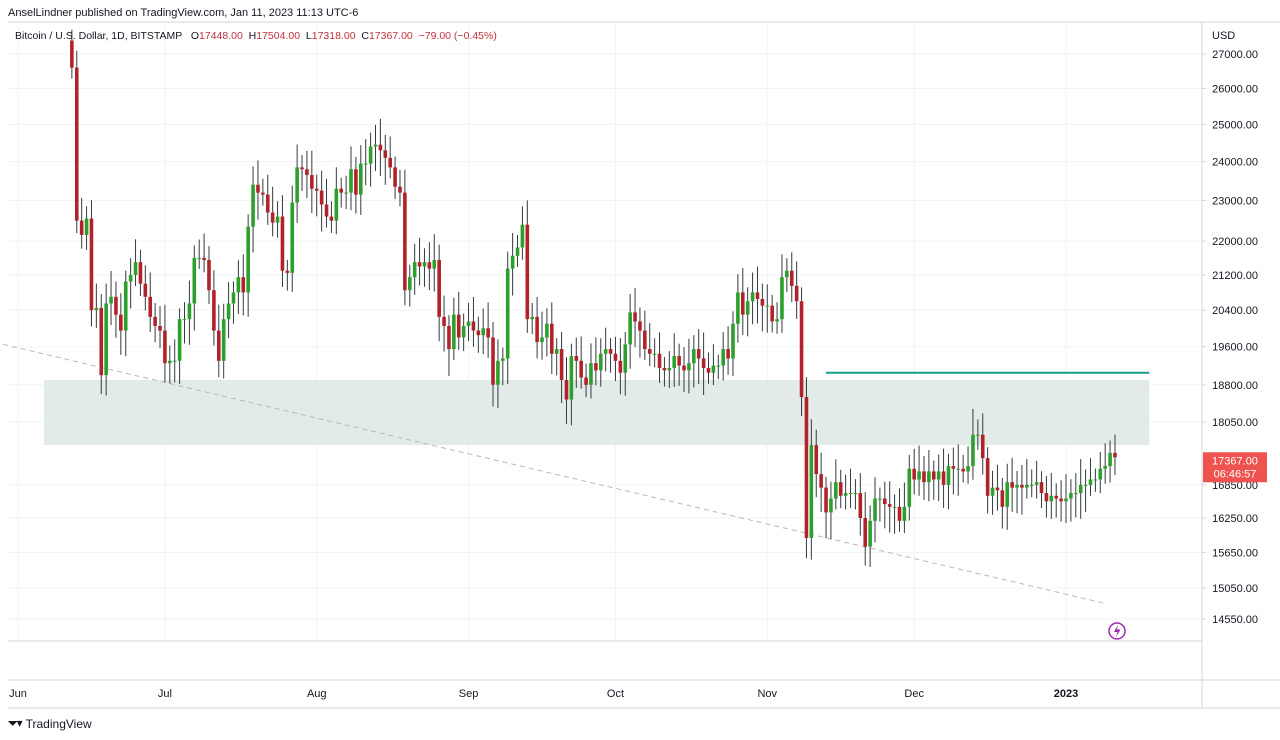 This screenshot has height=740, width=1280. What do you see at coordinates (1235, 423) in the screenshot?
I see `price-tick-label: 18050.00` at bounding box center [1235, 423].